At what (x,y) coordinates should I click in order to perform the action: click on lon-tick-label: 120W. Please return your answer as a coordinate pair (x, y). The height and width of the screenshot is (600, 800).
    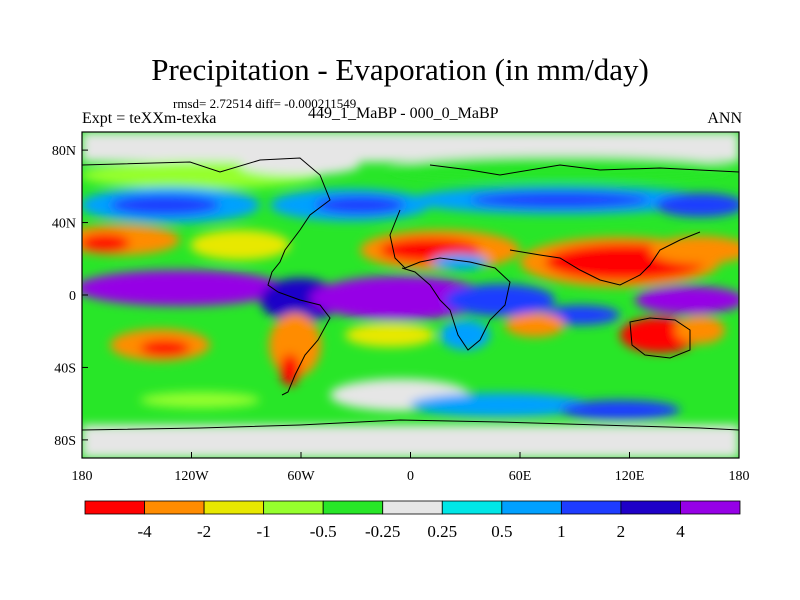
    Looking at the image, I should click on (191, 476).